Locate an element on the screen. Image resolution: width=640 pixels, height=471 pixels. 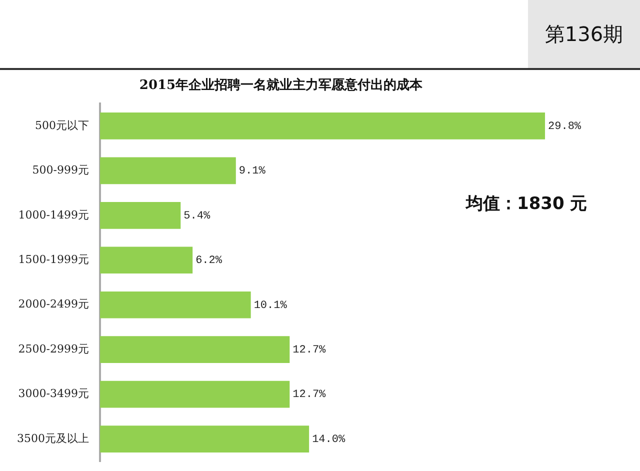
data-label: 6.2% is located at coordinates (209, 261).